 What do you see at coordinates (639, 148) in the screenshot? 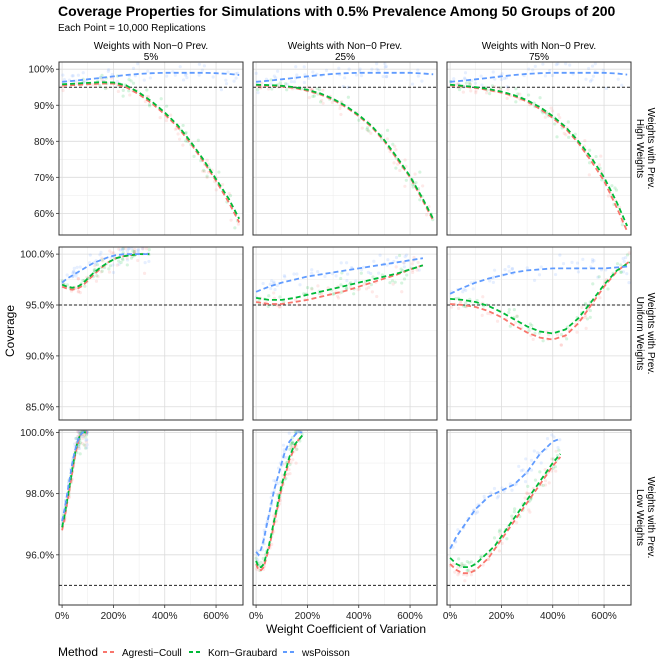
I see `facet-strip-row-1-line2: High Weights` at bounding box center [639, 148].